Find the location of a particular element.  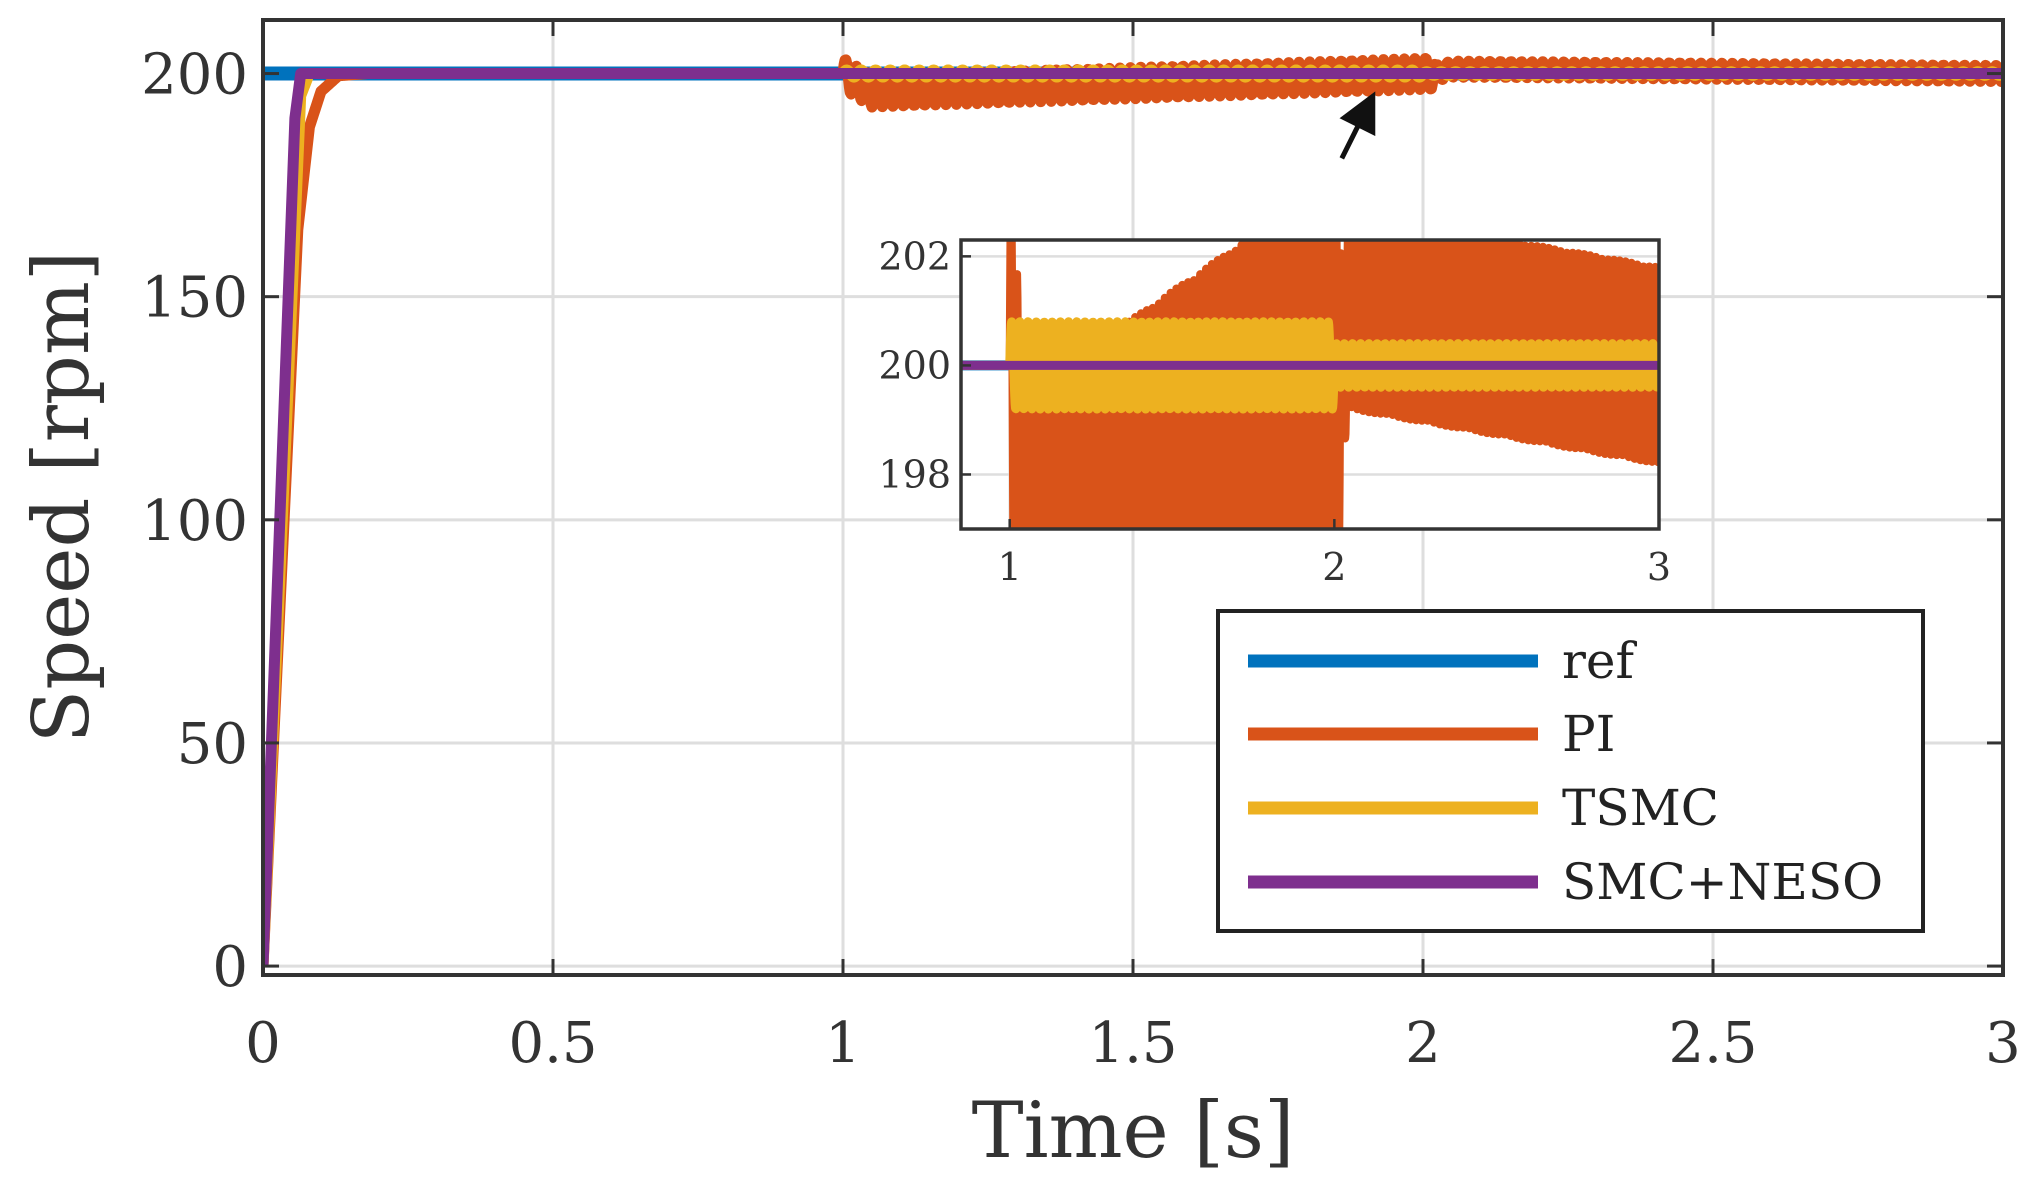

inset-x-tick-label: 1 is located at coordinates (1010, 567).